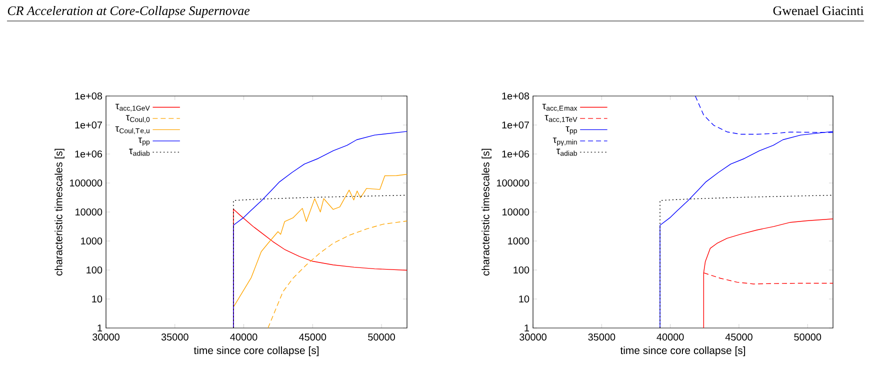 This screenshot has width=871, height=377. Describe the element at coordinates (129, 12) in the screenshot. I see `text: CR Acceleration at Core-Collapse Supernovae` at that location.